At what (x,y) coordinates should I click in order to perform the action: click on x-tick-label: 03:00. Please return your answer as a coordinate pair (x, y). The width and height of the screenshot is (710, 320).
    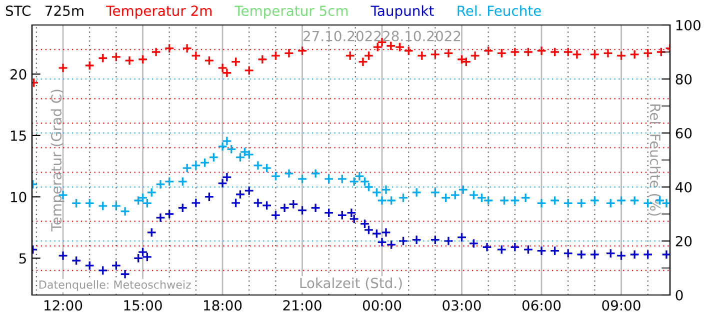
    Looking at the image, I should click on (461, 305).